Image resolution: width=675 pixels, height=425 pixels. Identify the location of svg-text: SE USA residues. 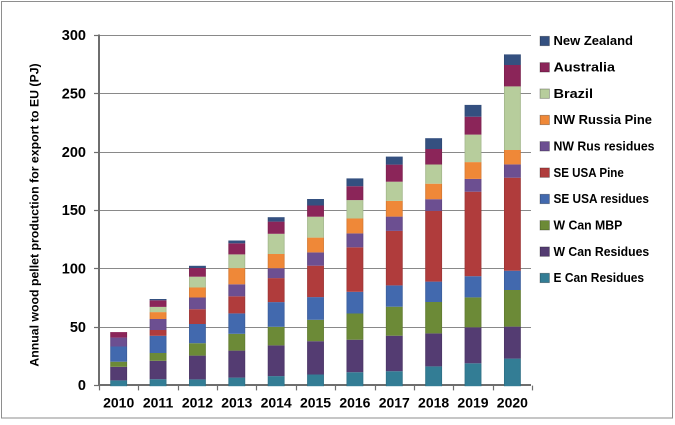
(601, 198).